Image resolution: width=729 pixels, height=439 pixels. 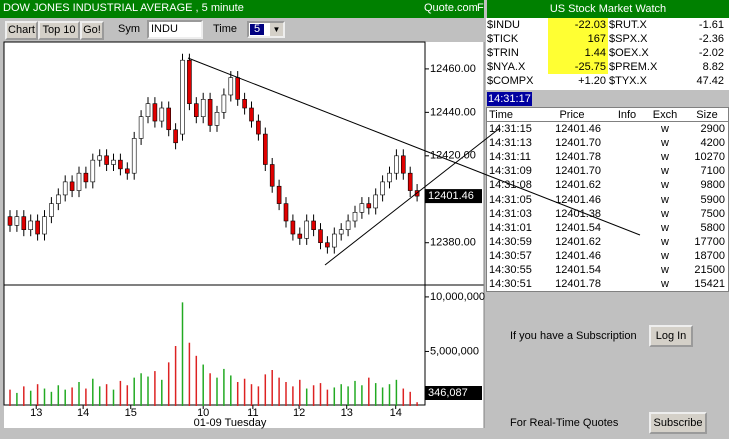 What do you see at coordinates (572, 115) in the screenshot?
I see `trades-header: Price` at bounding box center [572, 115].